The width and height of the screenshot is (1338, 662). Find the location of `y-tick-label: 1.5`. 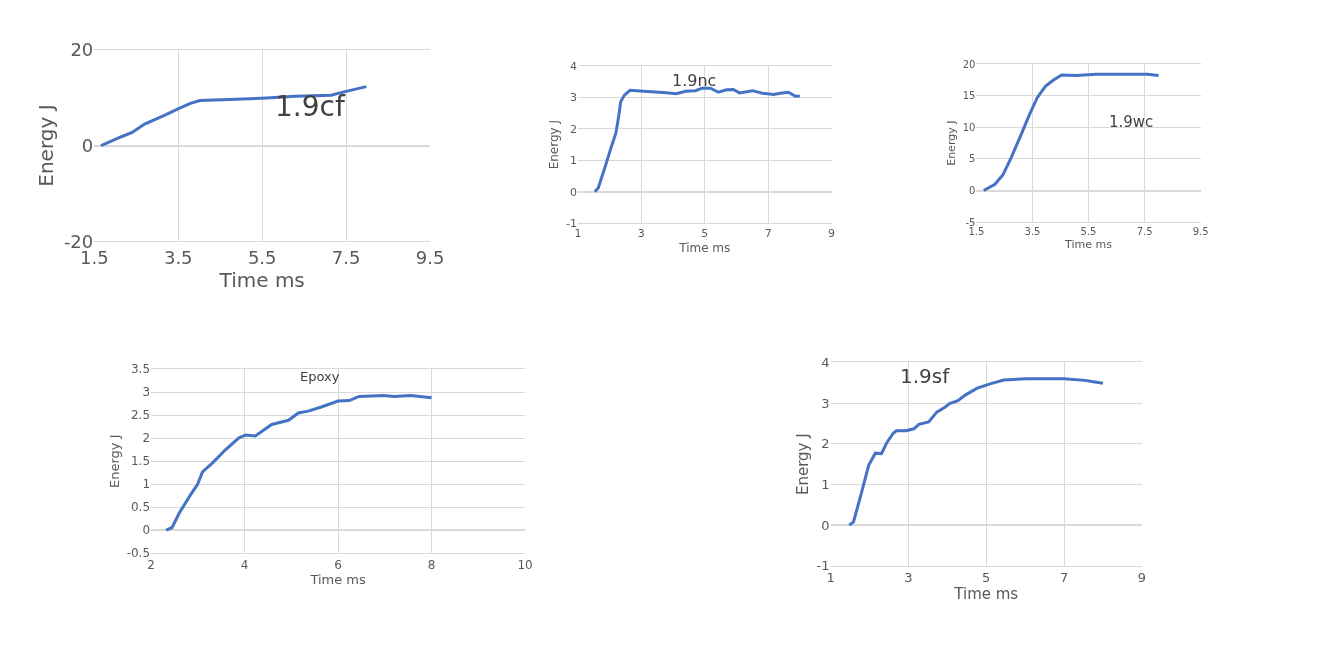

y-tick-label: 1.5 is located at coordinates (140, 461).